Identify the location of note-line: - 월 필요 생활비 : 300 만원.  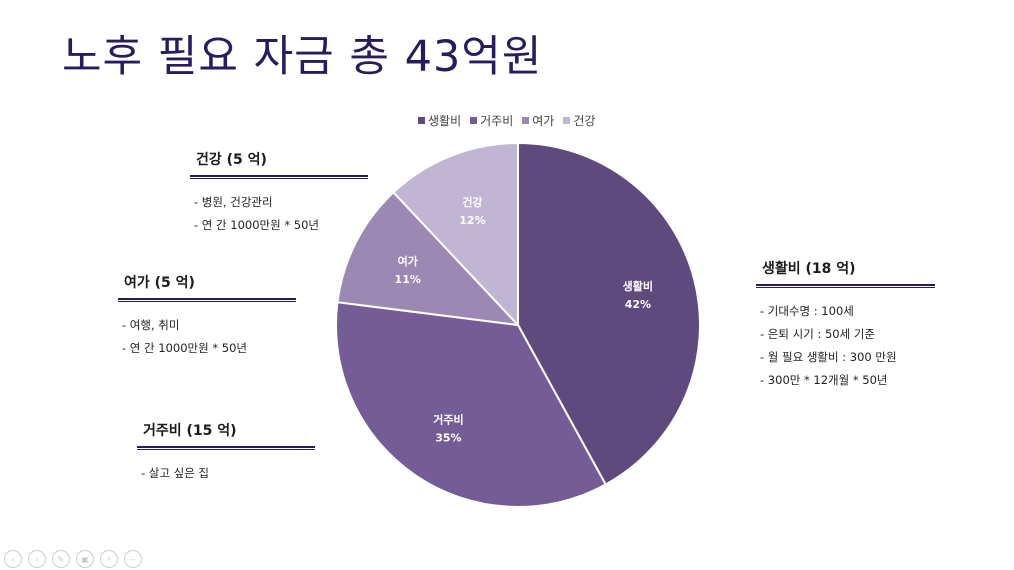
(828, 357).